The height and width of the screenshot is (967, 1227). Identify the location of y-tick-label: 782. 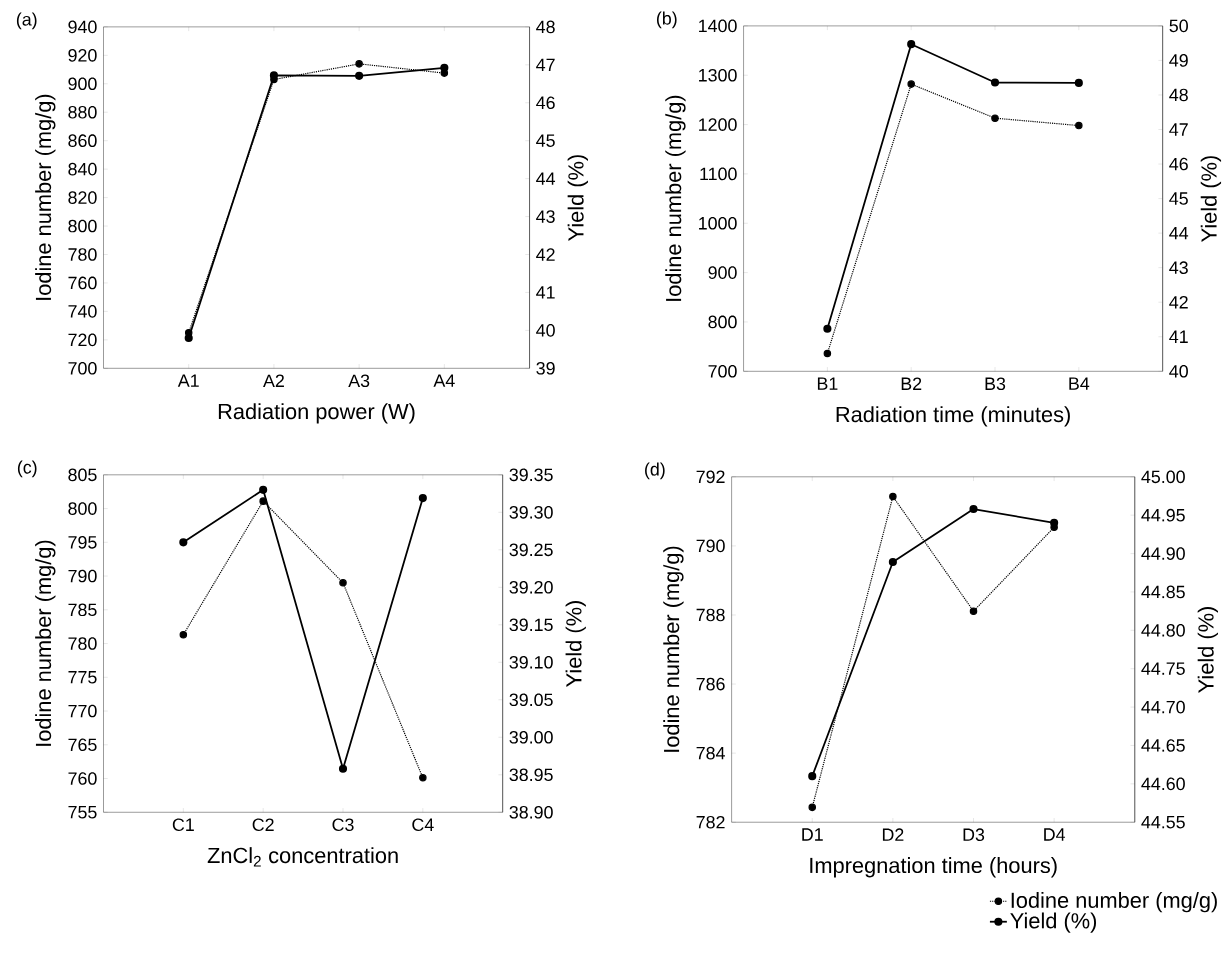
(710, 822).